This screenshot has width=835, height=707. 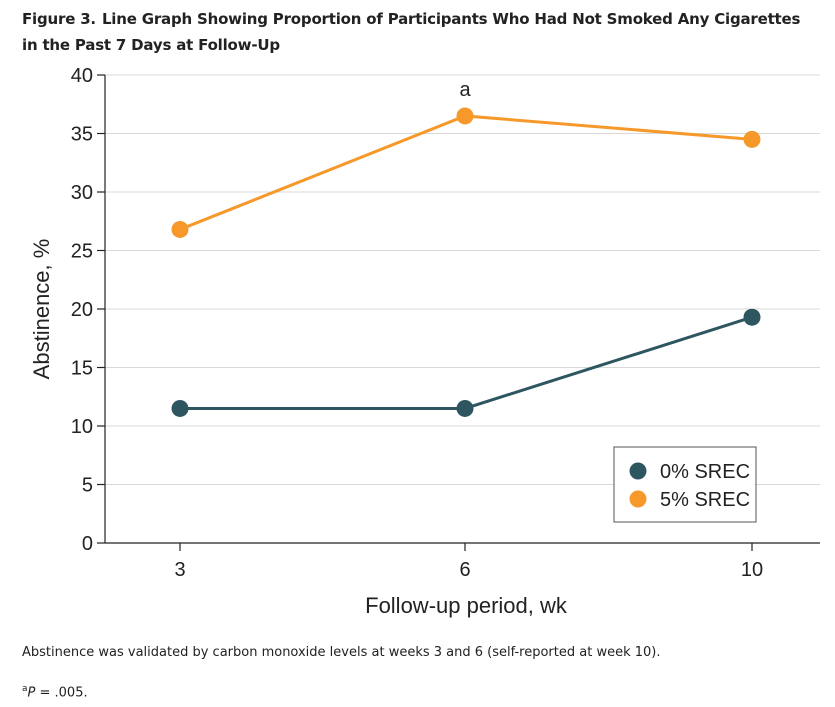 I want to click on y-tick-label: 0, so click(x=87, y=544).